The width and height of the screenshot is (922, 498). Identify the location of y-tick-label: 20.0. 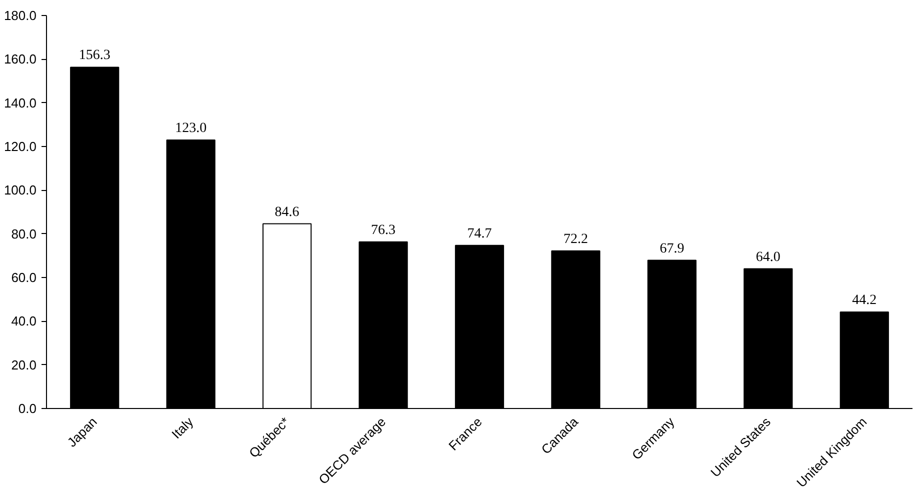
(24, 364).